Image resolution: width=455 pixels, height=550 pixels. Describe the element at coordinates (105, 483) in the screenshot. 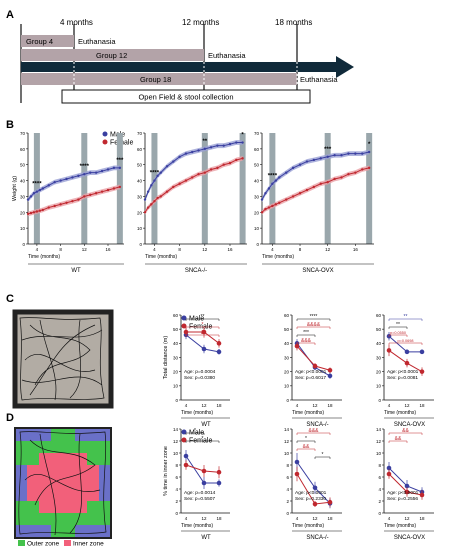

I see `outer-zone-right-patch` at that location.